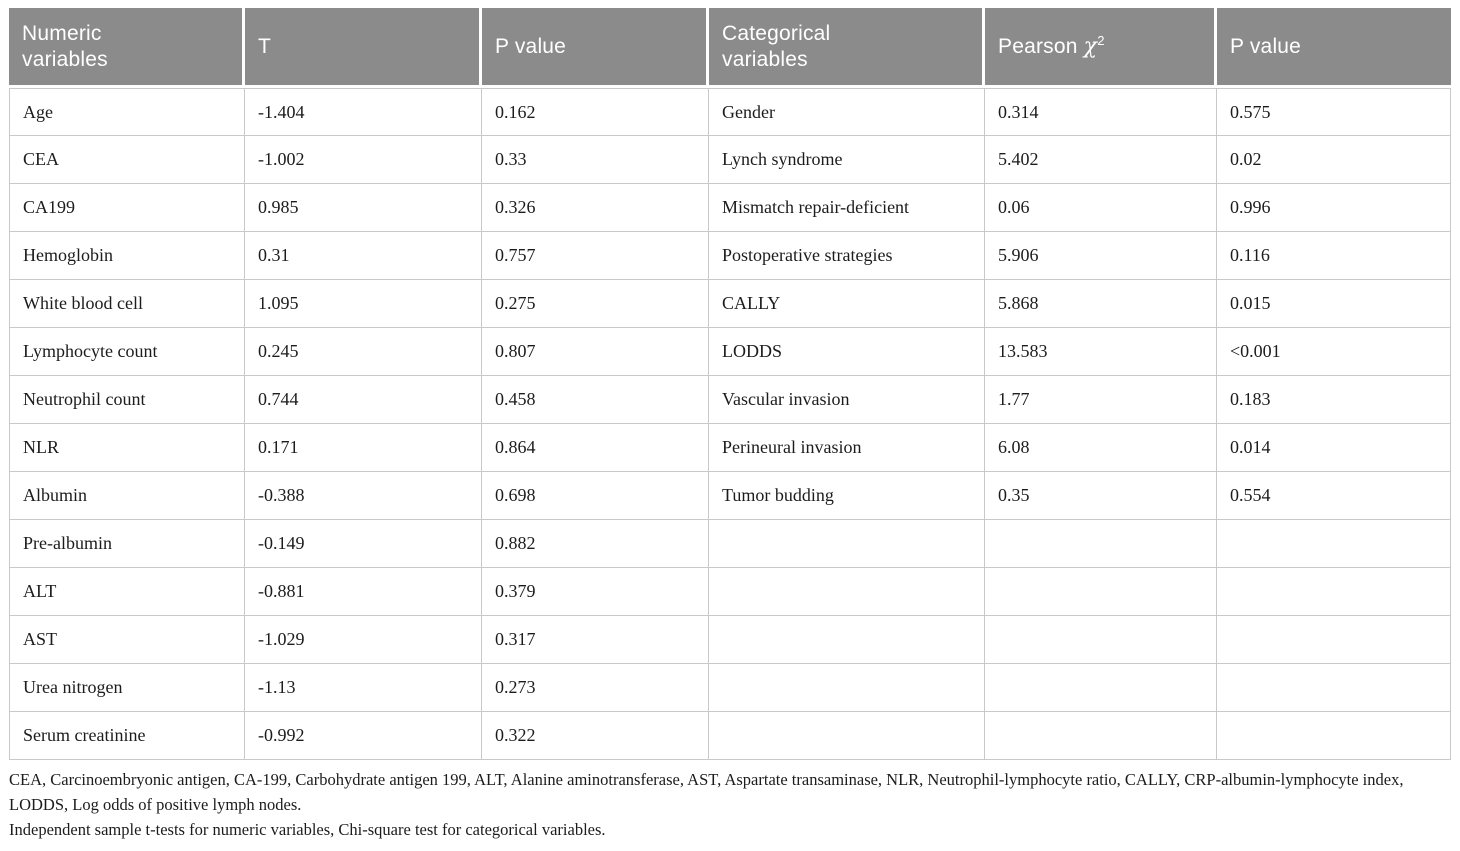 This screenshot has width=1460, height=851. Describe the element at coordinates (65, 46) in the screenshot. I see `header-numeric-variables-label: Numeric variables` at that location.